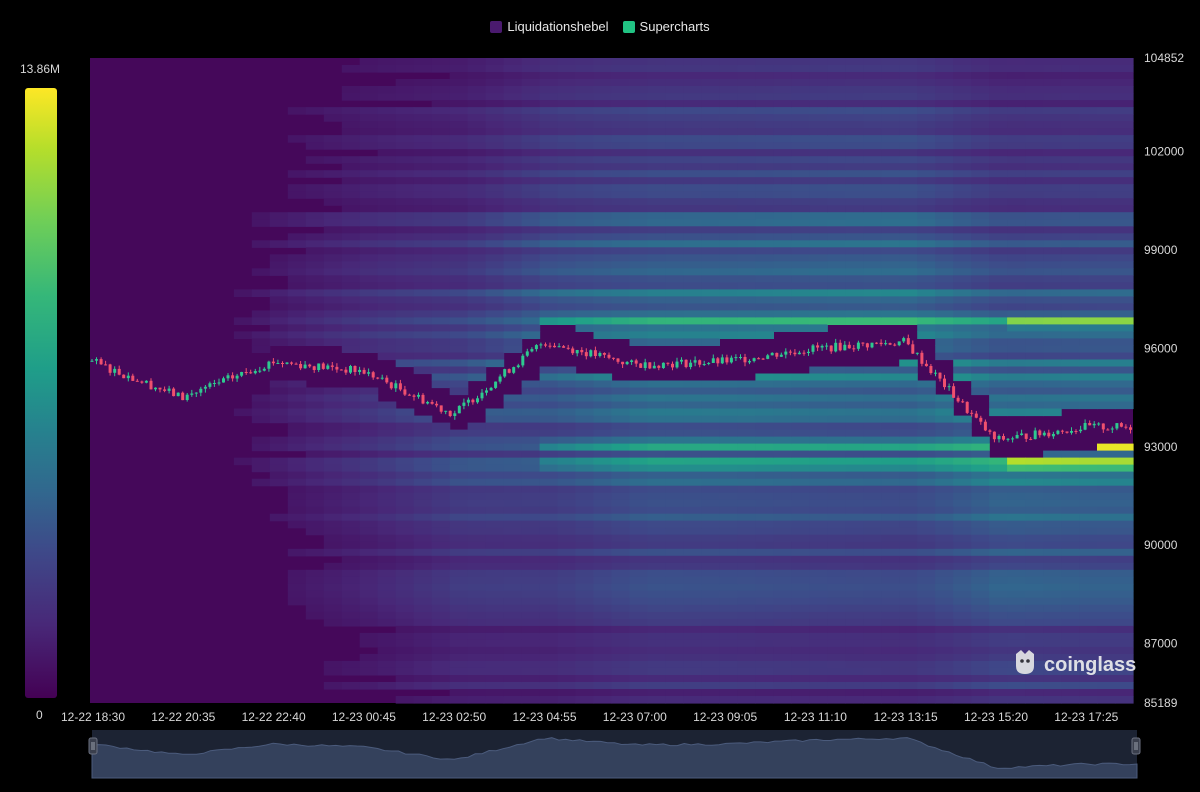 The width and height of the screenshot is (1200, 792). I want to click on range-navigator, so click(614, 754).